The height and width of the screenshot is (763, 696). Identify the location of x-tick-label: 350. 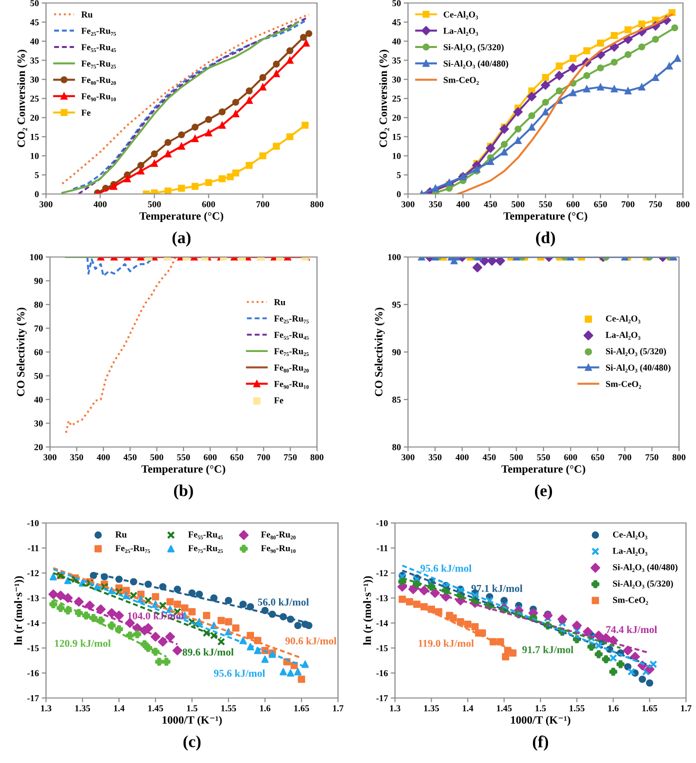
(435, 457).